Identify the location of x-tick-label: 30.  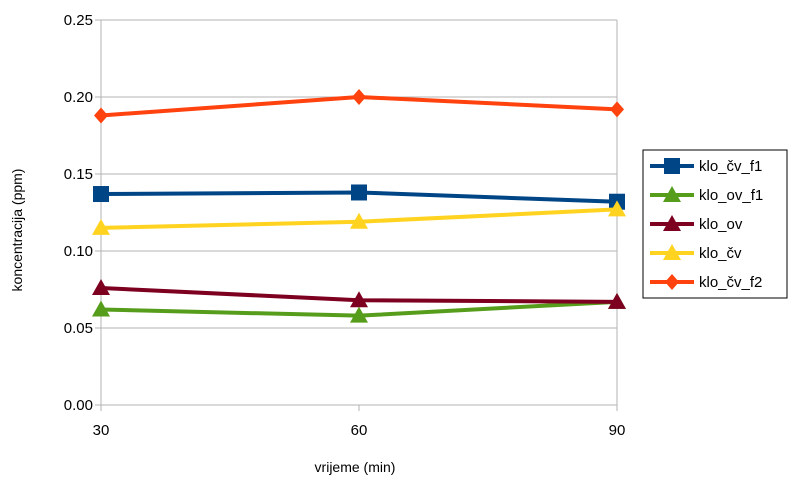
(101, 430).